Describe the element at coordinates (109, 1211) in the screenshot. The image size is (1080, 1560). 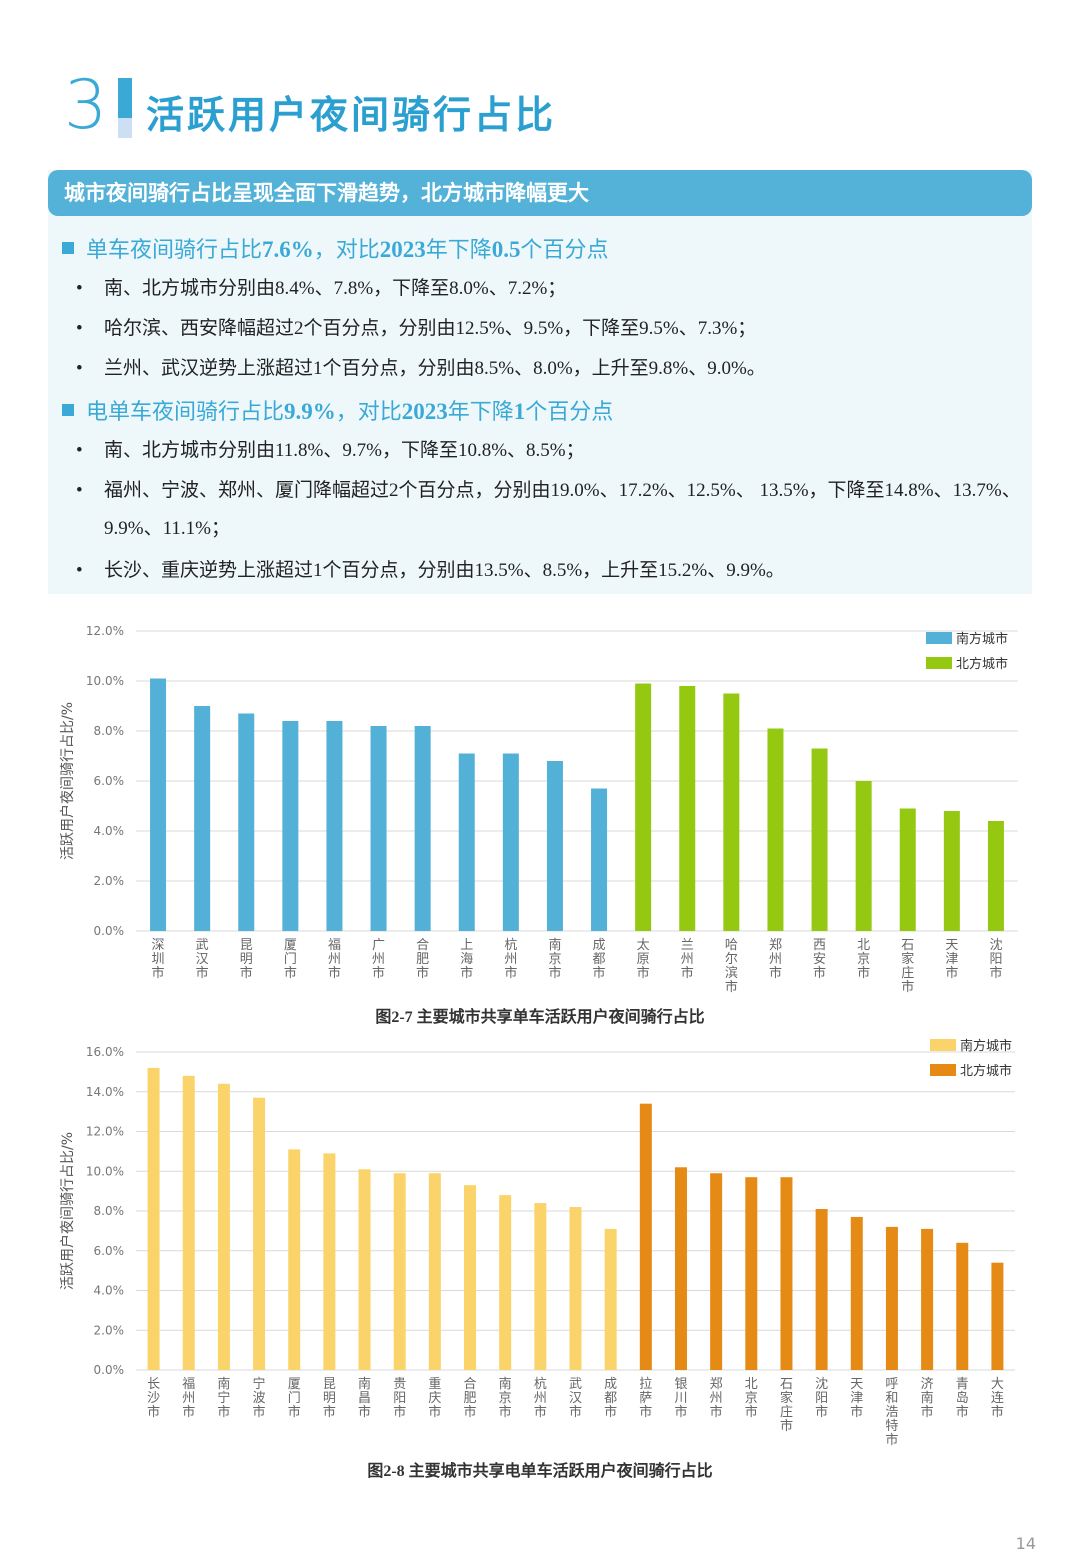
I see `y-tick-label: 8.0%` at that location.